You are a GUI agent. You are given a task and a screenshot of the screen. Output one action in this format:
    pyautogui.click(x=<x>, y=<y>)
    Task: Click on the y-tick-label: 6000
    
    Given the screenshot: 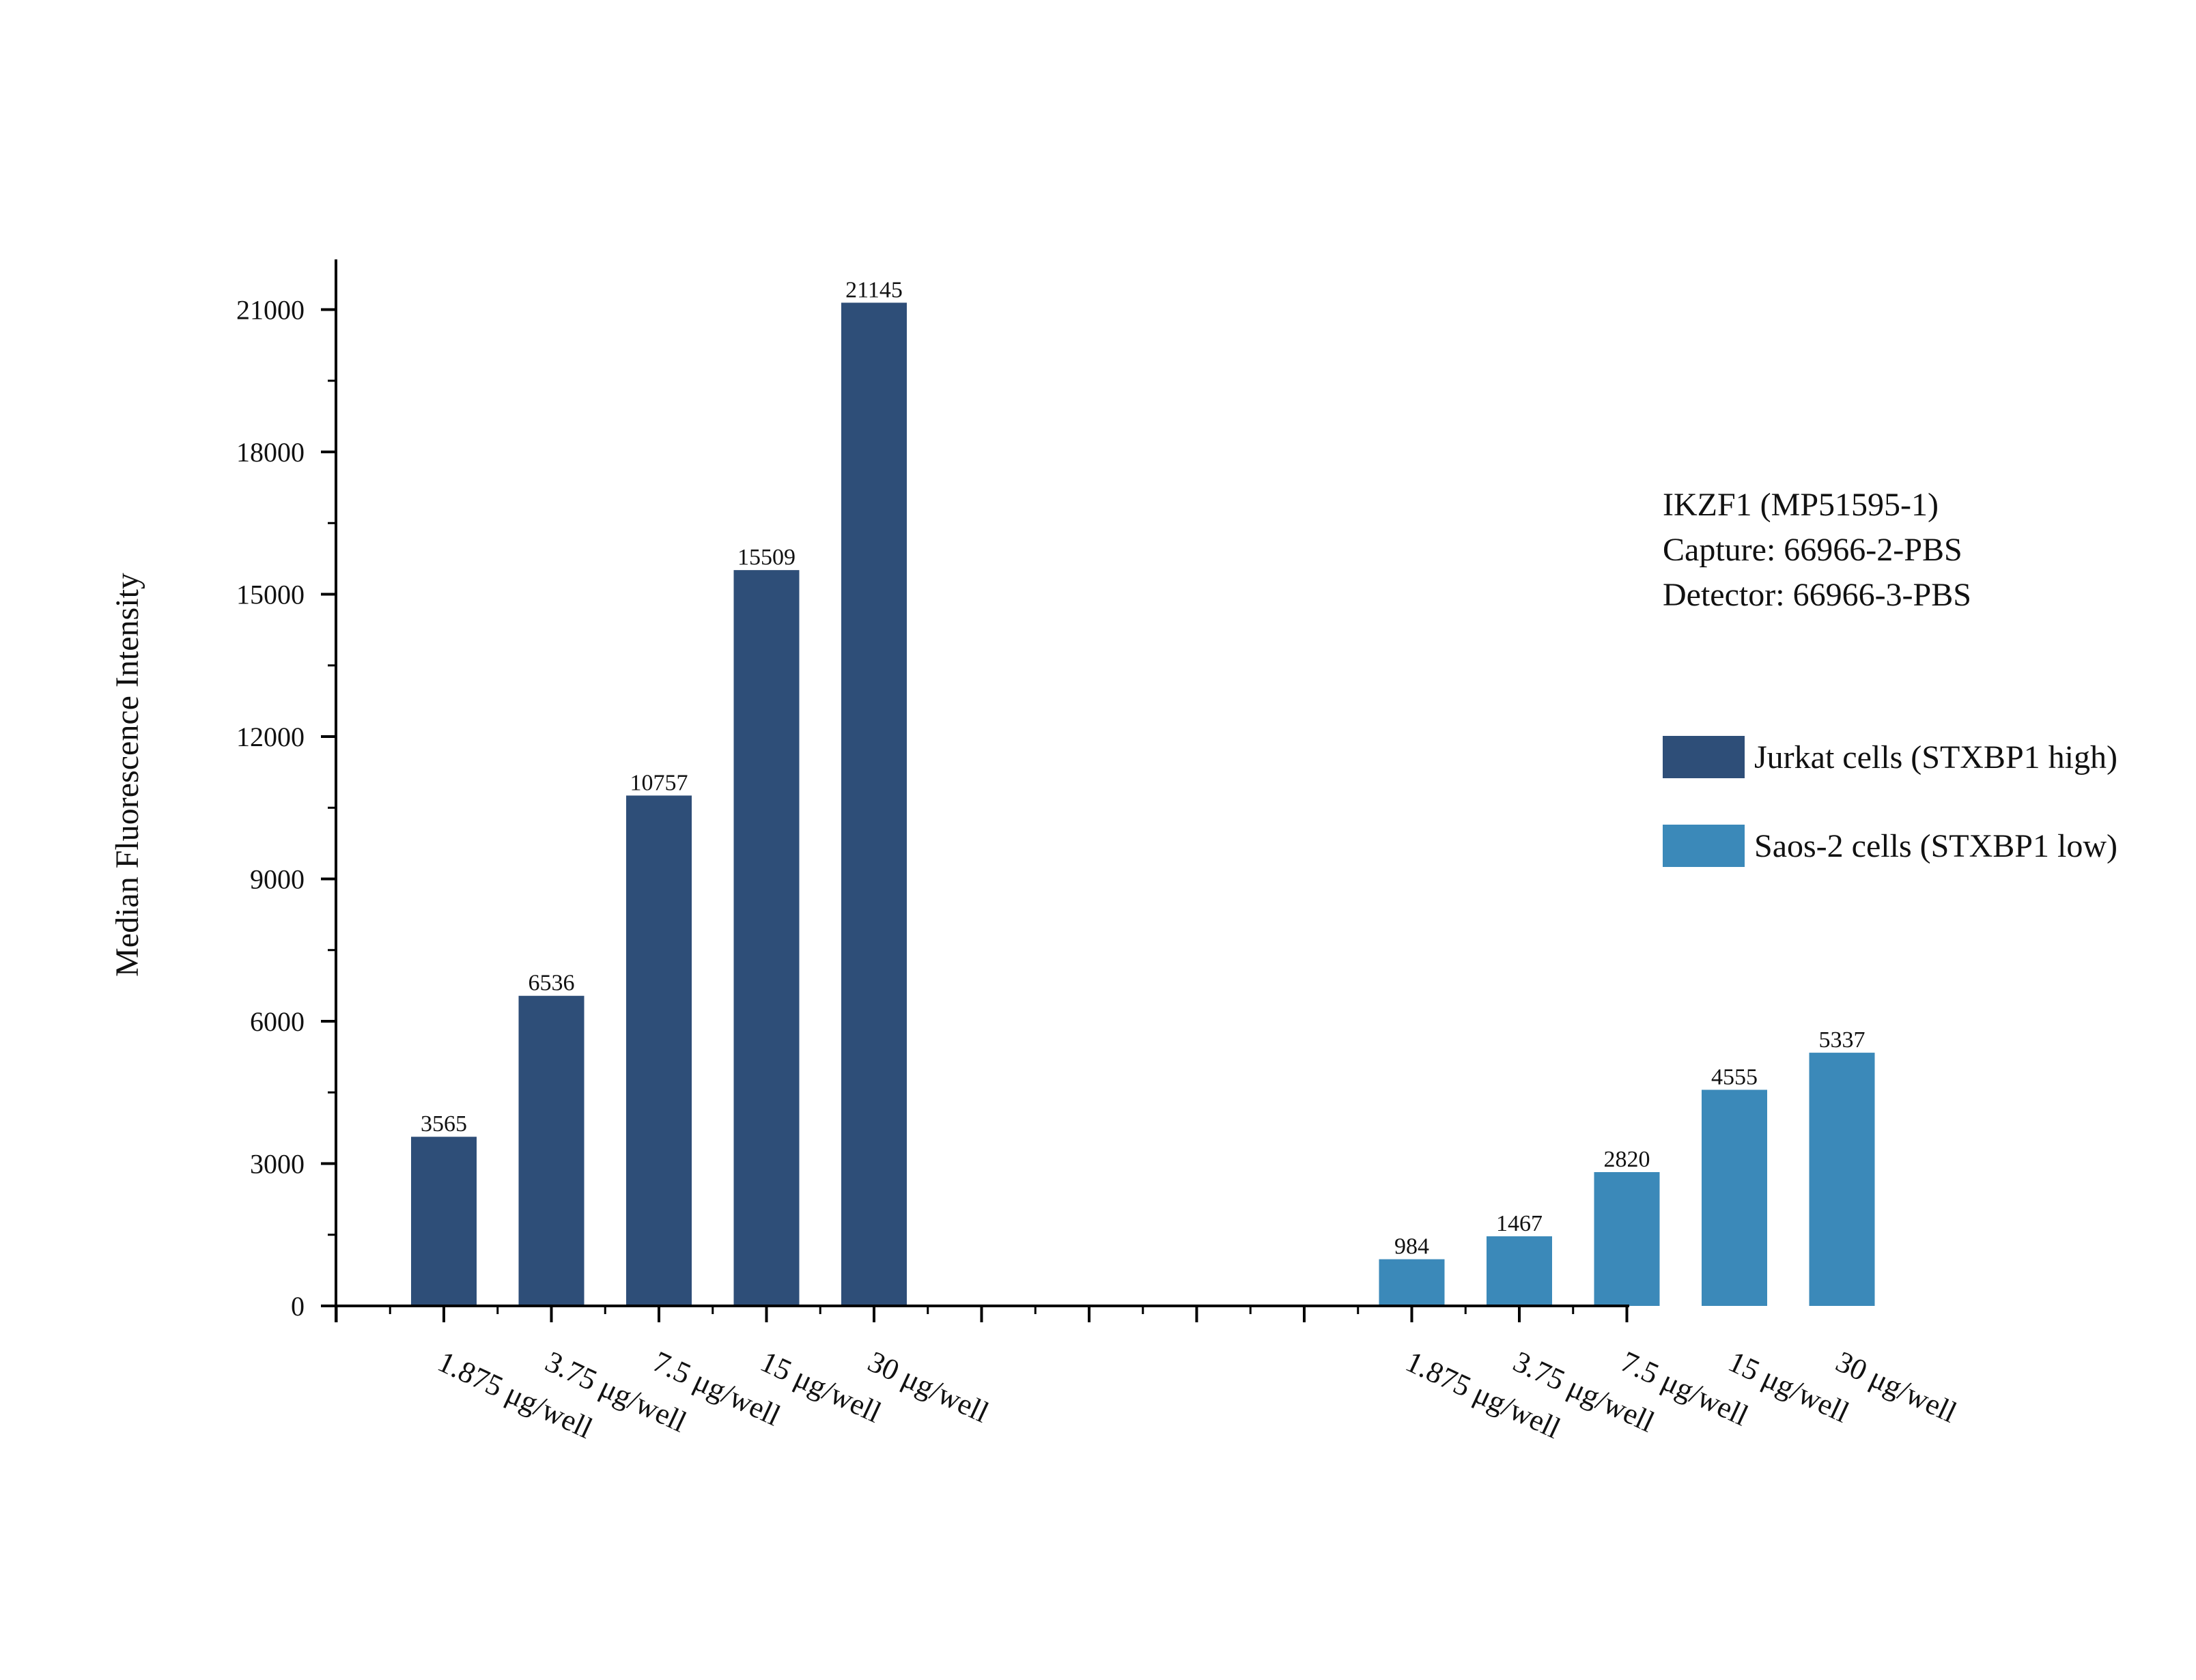 What is the action you would take?
    pyautogui.click(x=277, y=1021)
    